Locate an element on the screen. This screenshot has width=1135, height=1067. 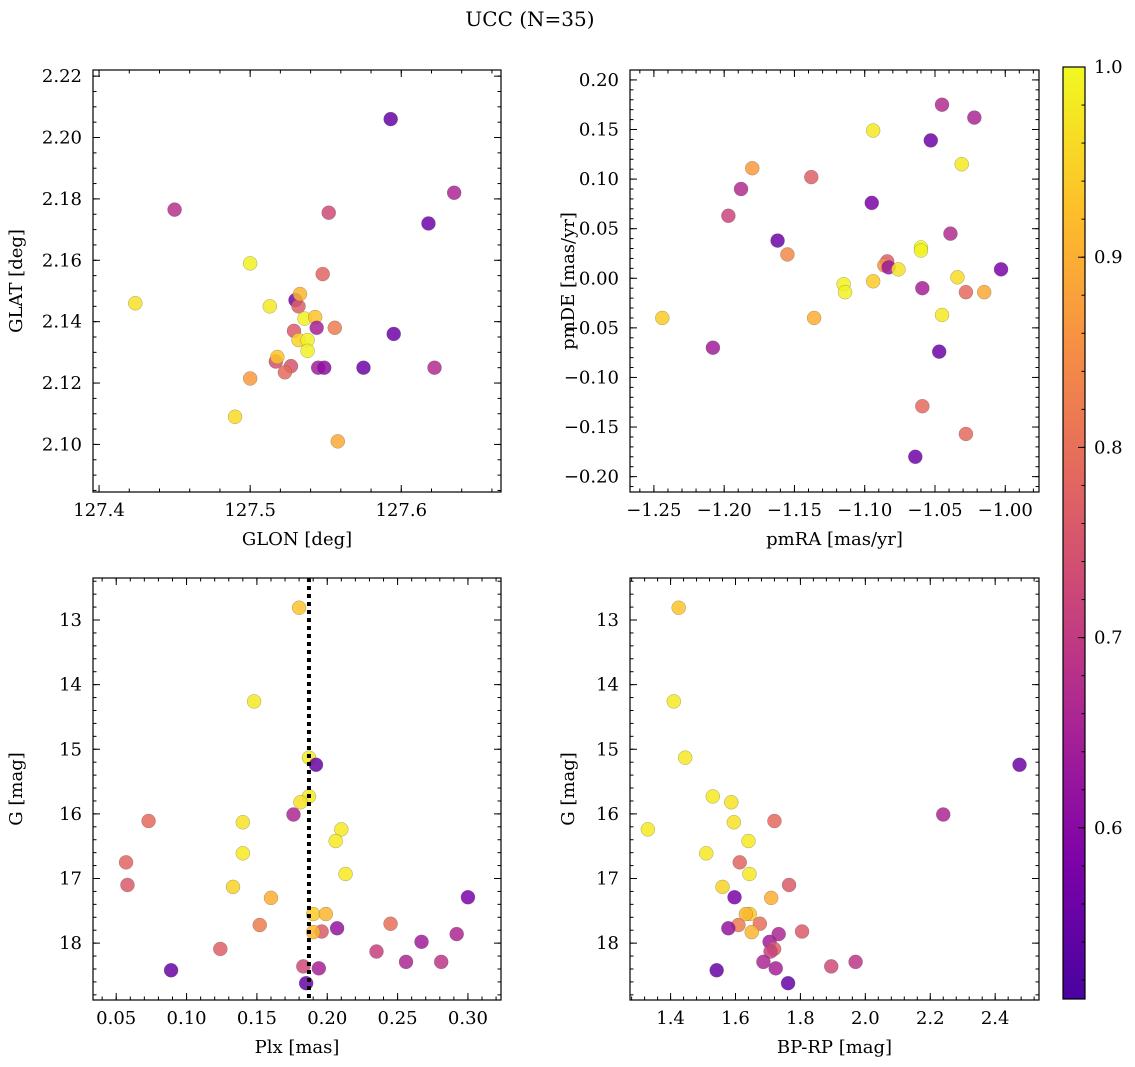
y-tick-label: −0.20 is located at coordinates (591, 477).